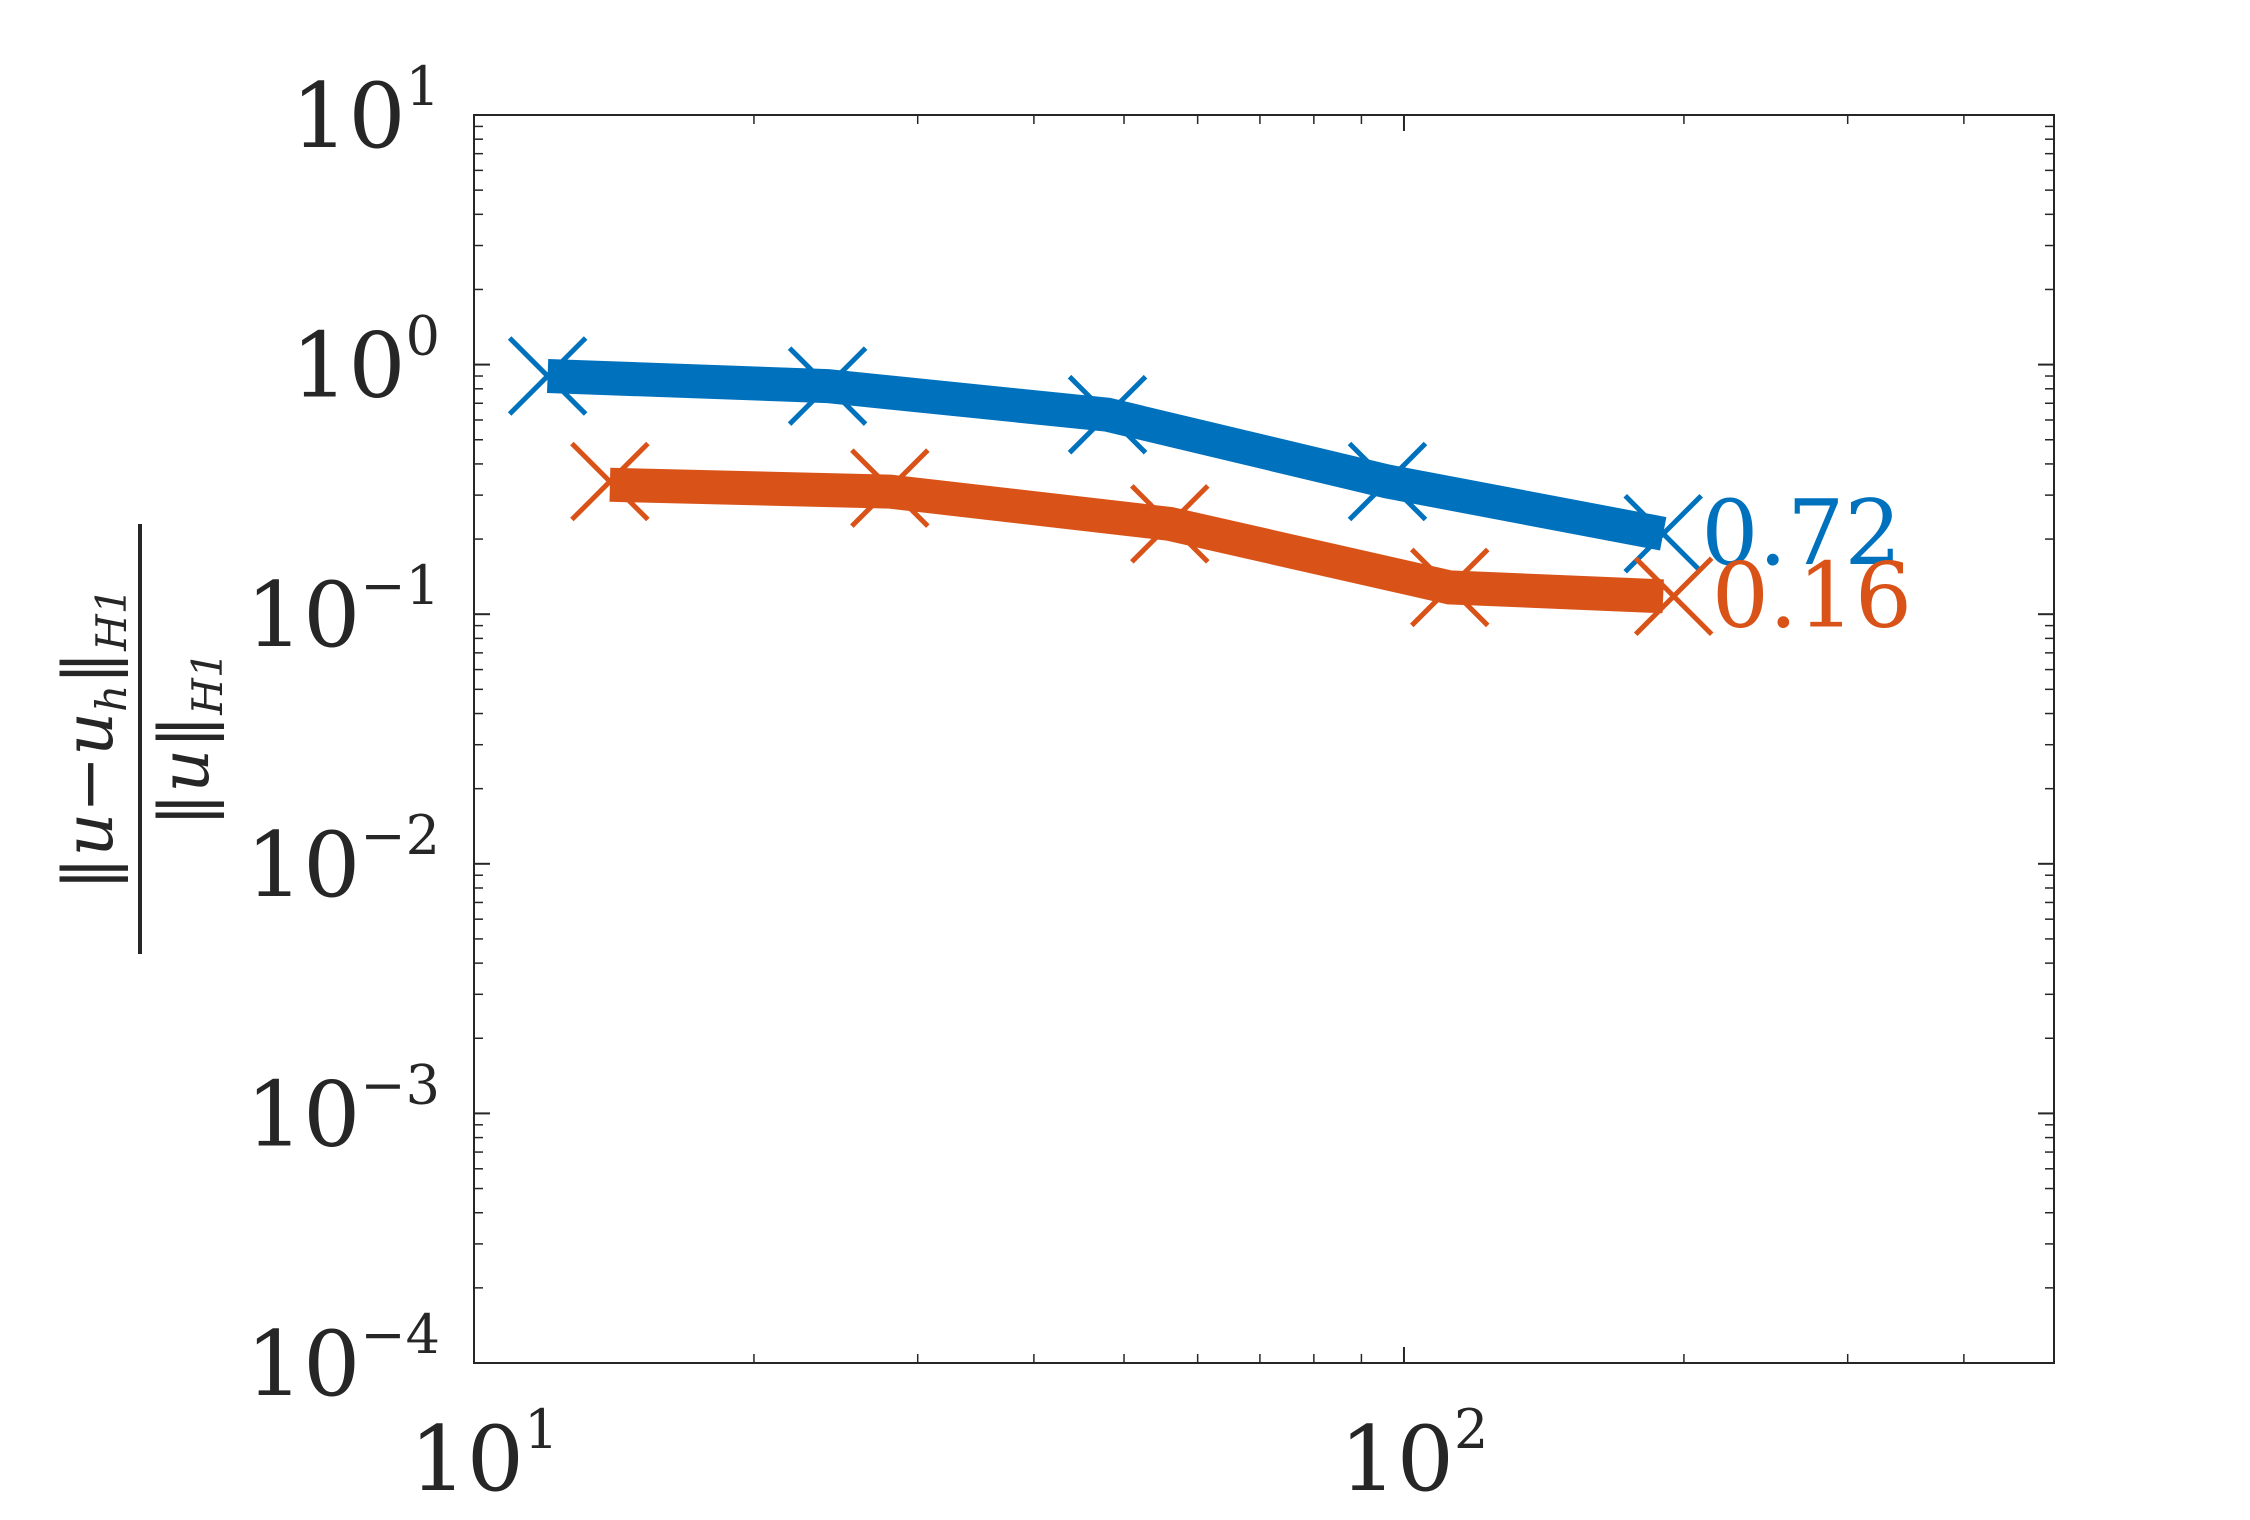 This screenshot has height=1520, width=2250. I want to click on series-2: 0.16, so click(1241, 544).